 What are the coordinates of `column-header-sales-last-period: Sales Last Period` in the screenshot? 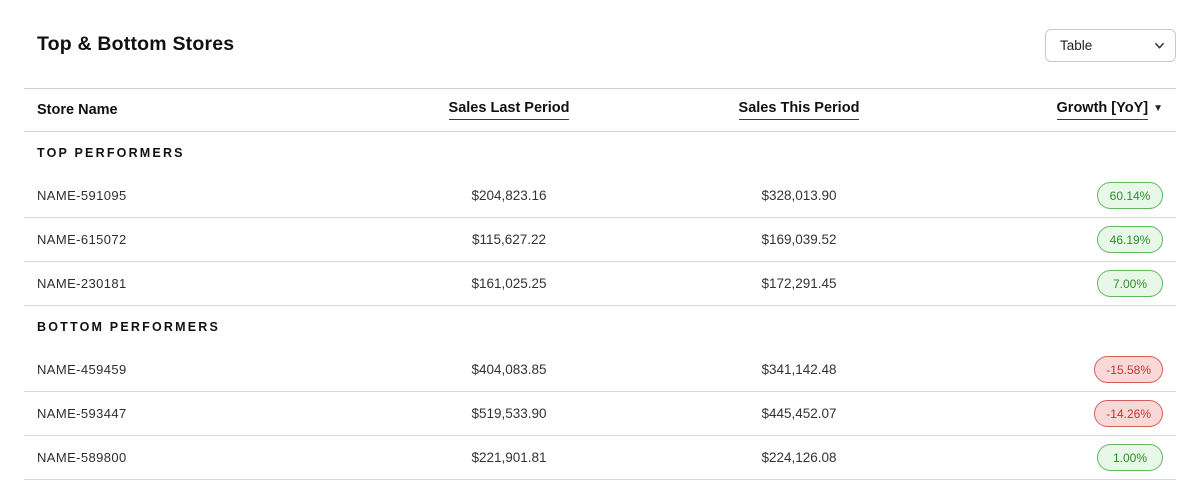 It's located at (509, 110).